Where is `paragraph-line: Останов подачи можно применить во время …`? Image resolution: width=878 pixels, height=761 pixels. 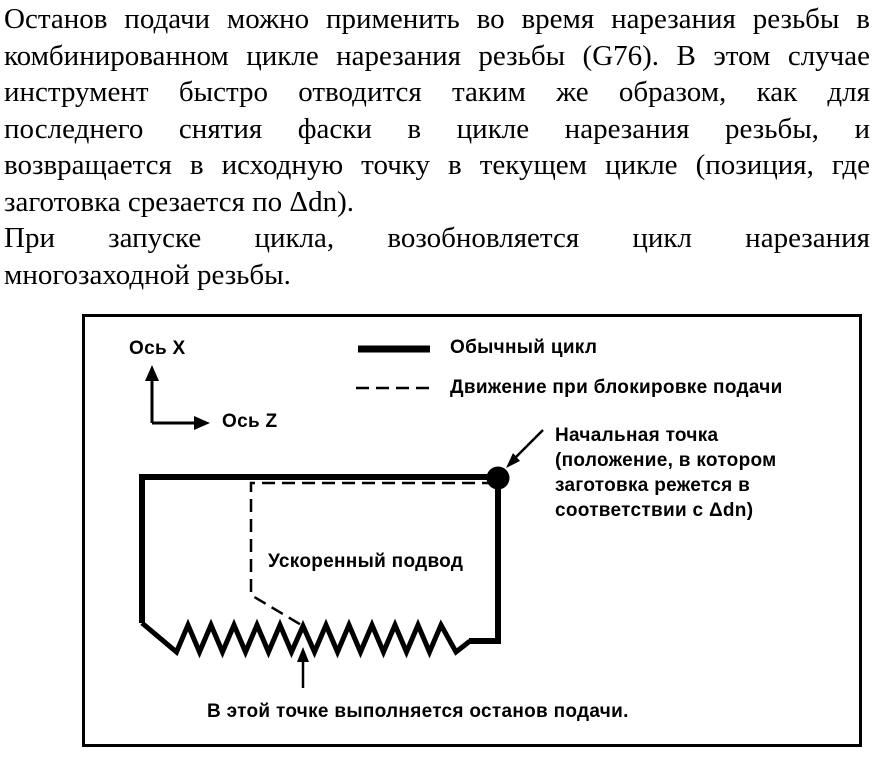 paragraph-line: Останов подачи можно применить во время … is located at coordinates (437, 19).